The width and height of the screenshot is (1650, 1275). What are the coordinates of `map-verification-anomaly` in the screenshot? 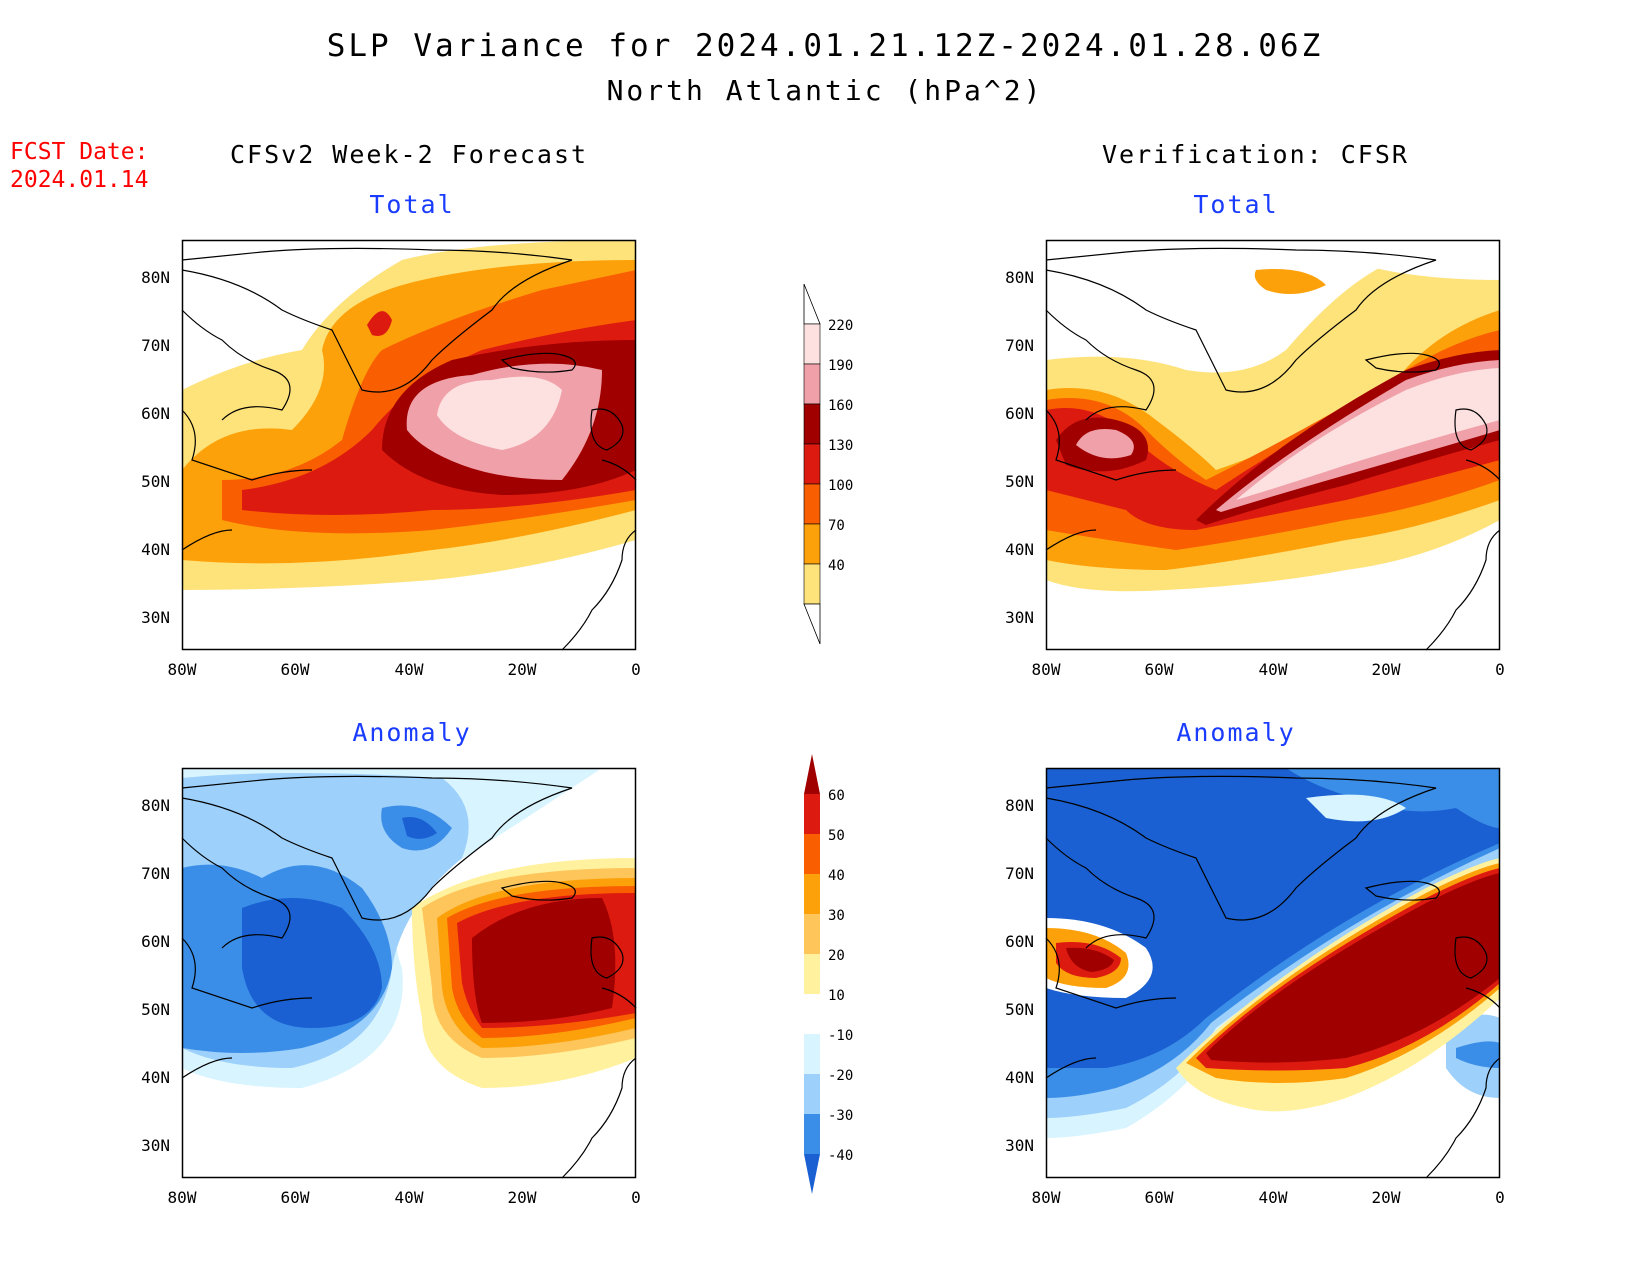 It's located at (1273, 973).